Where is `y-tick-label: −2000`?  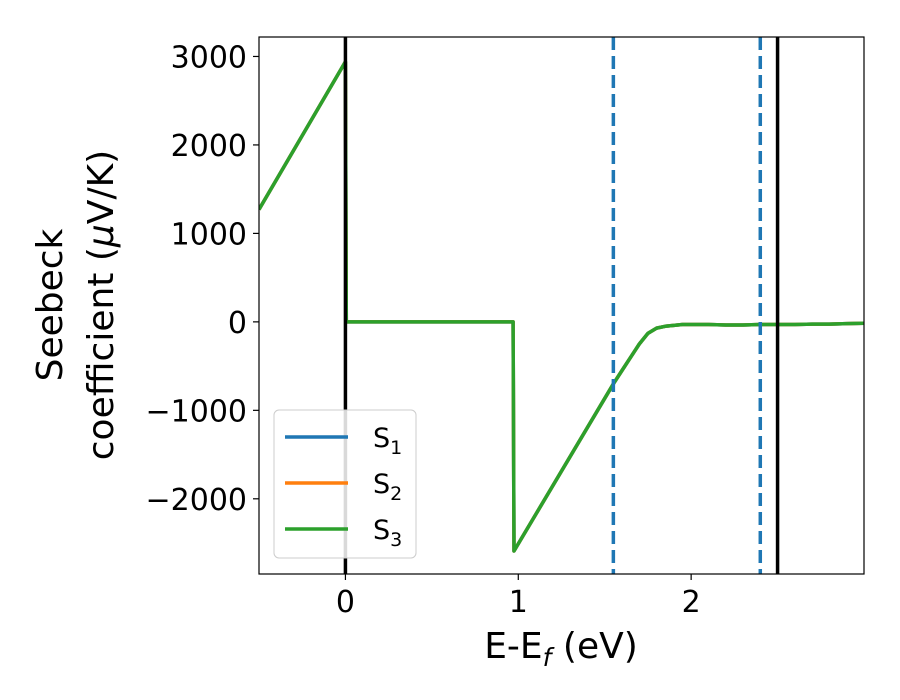
y-tick-label: −2000 is located at coordinates (196, 500).